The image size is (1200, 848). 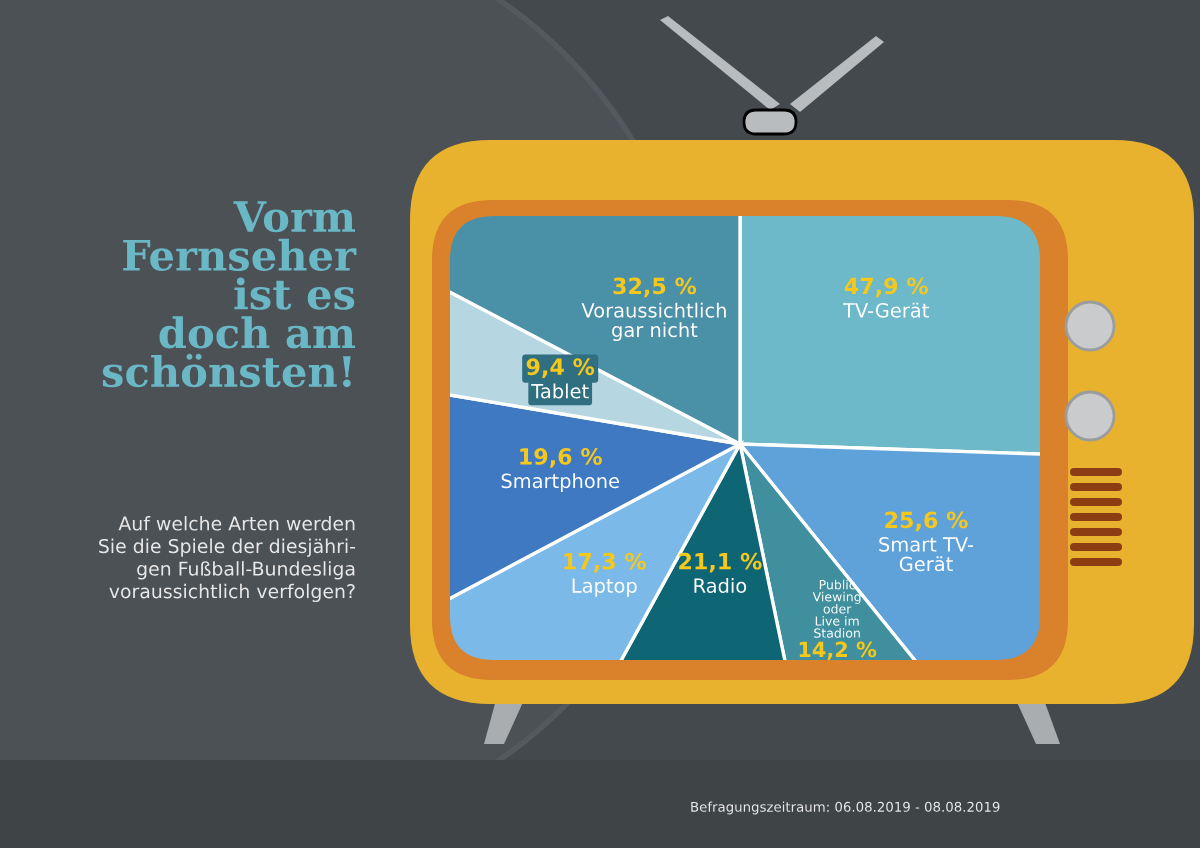 I want to click on text: Vorm Fernseher ist es doch am schönsten!, so click(x=229, y=294).